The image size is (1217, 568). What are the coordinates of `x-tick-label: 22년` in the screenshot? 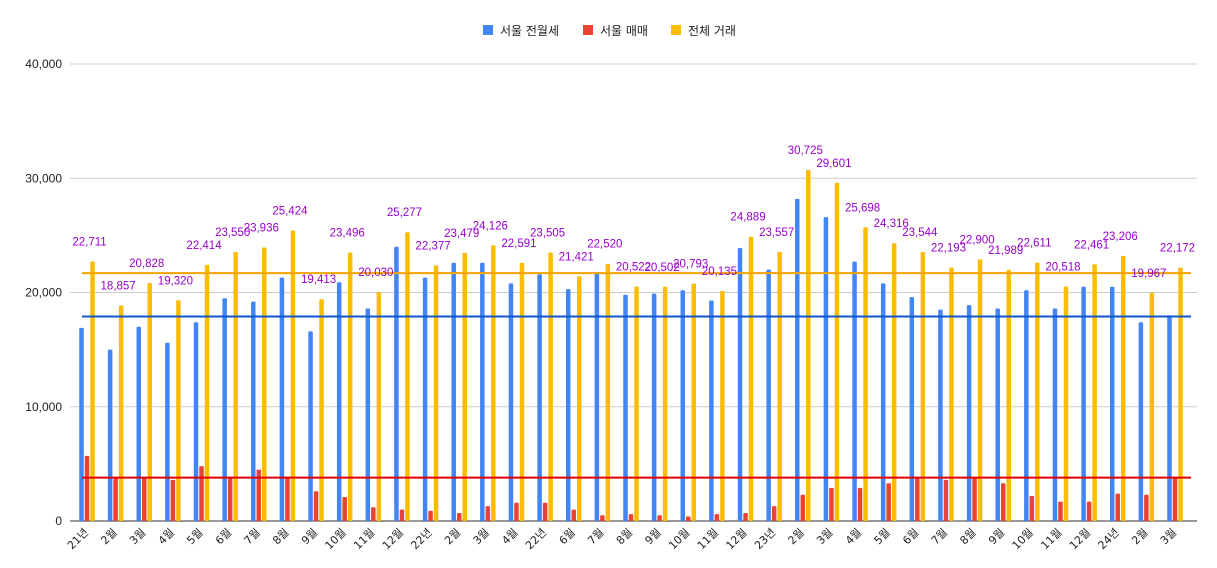 It's located at (421, 539).